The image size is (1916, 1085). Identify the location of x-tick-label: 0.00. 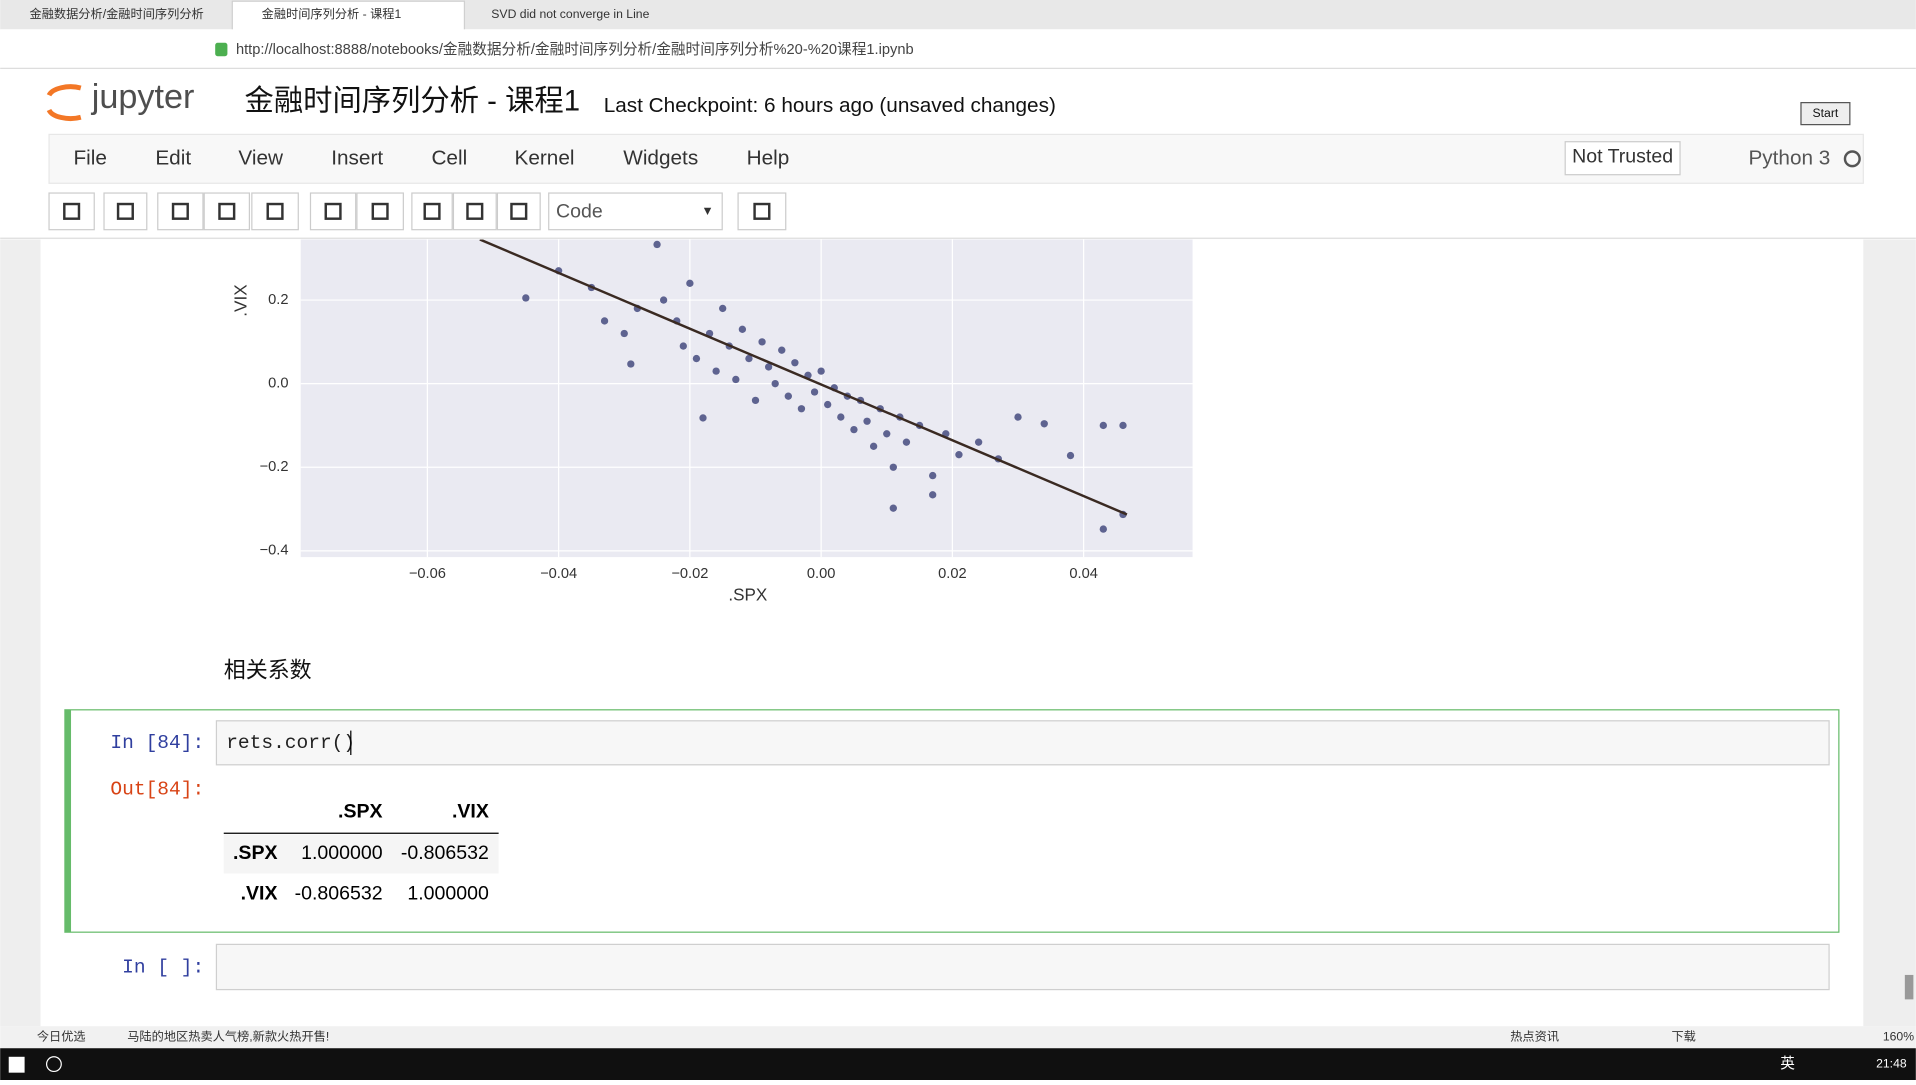
(821, 574).